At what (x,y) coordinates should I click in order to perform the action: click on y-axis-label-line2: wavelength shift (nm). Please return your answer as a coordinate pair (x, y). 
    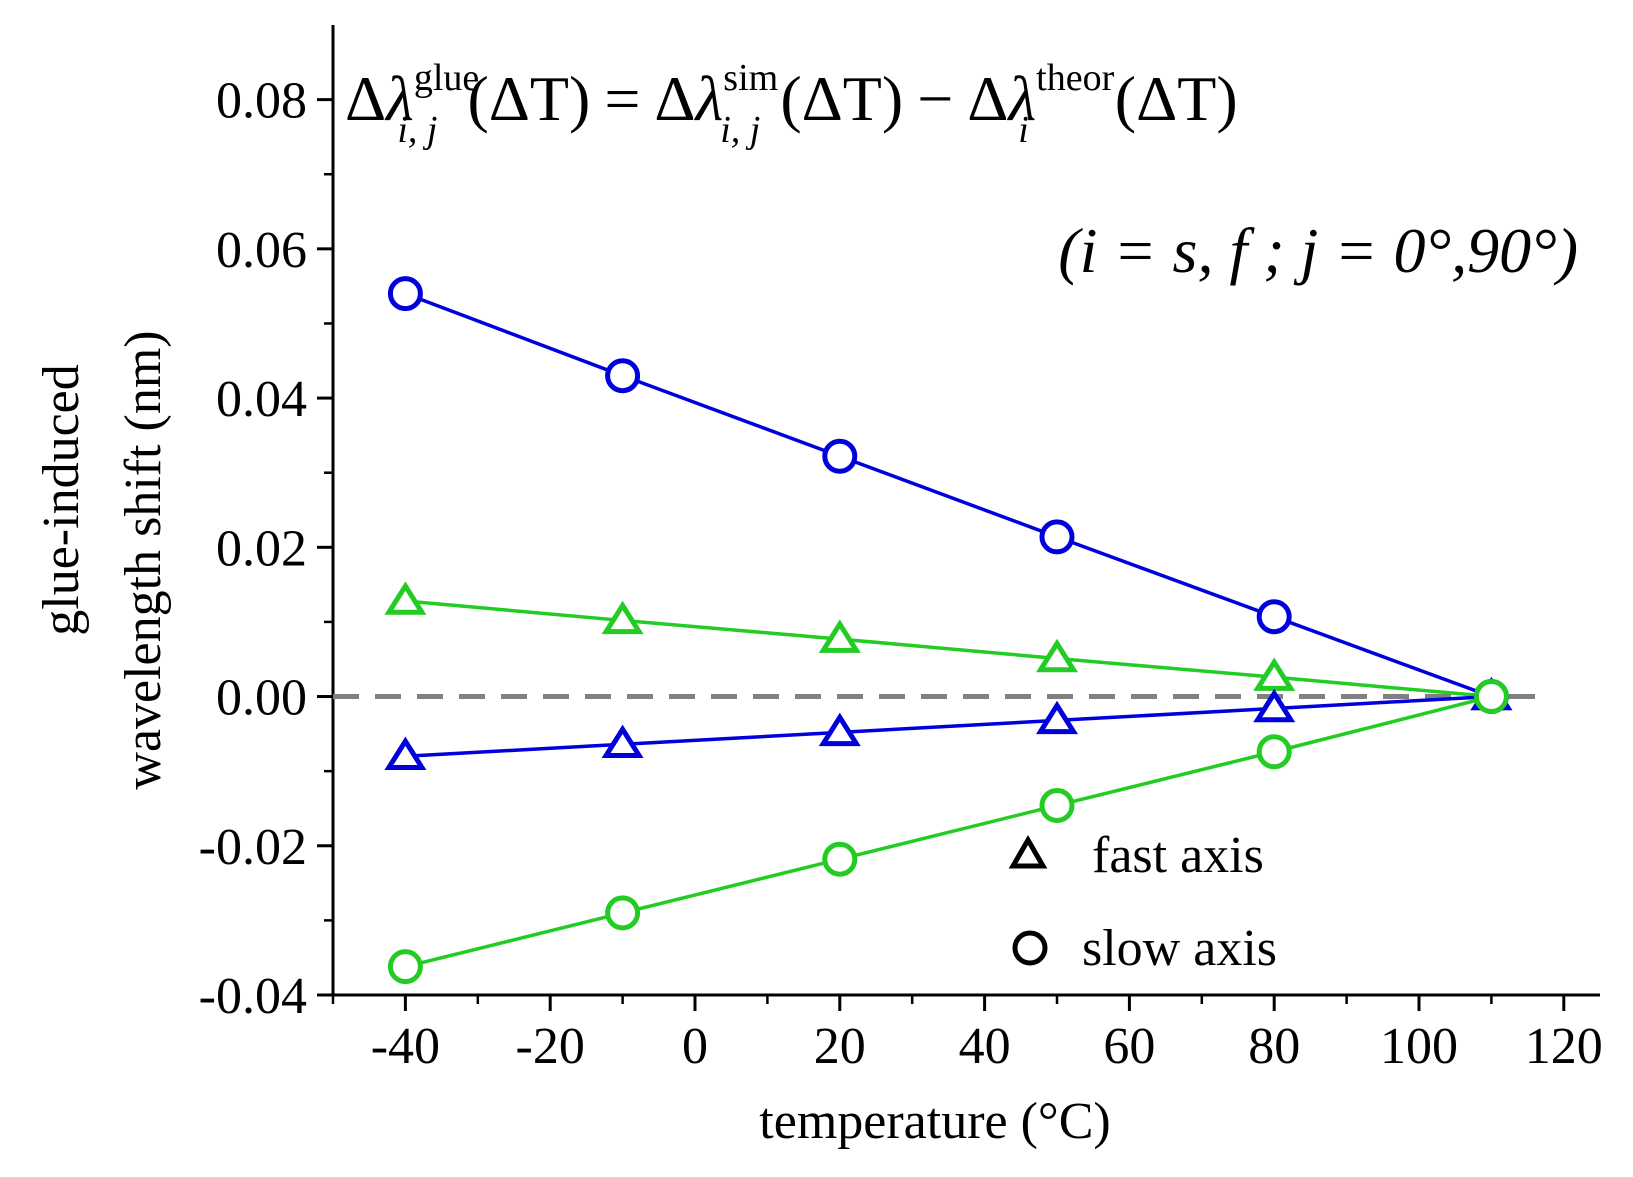
    Looking at the image, I should click on (143, 559).